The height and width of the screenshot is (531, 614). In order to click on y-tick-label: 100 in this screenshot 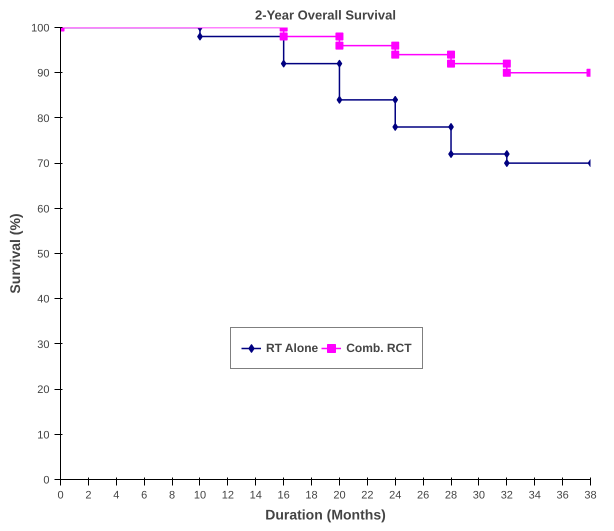, I will do `click(40, 28)`.